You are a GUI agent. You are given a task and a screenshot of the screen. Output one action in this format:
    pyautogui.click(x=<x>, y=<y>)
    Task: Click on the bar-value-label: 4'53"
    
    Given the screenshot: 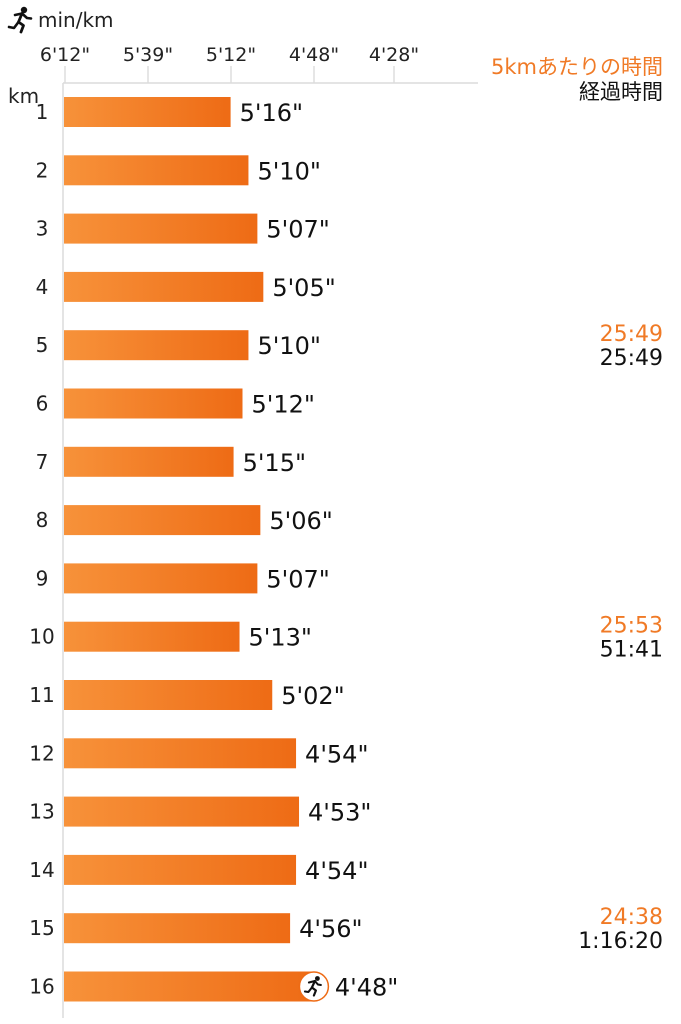 What is the action you would take?
    pyautogui.click(x=339, y=813)
    